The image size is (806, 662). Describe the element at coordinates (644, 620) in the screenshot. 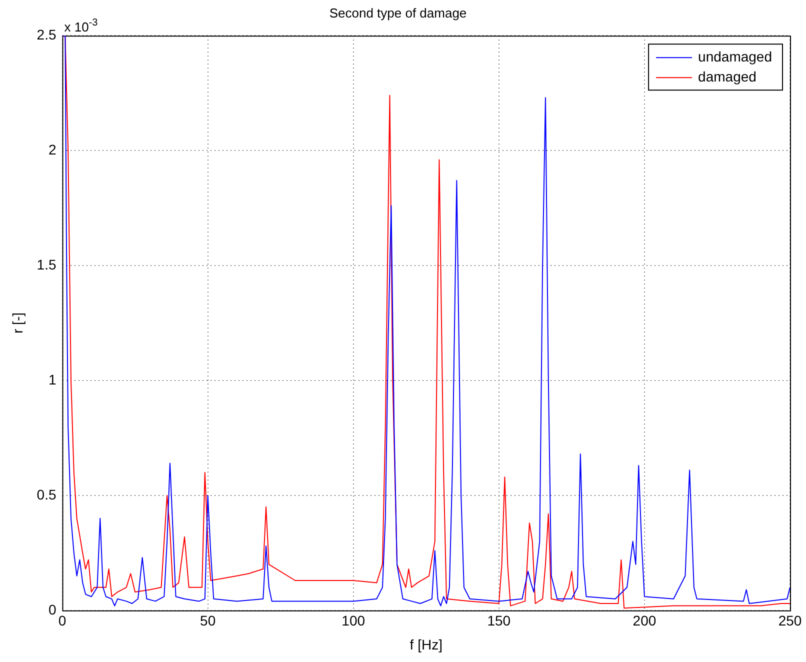

I see `x-tick-label: 200` at that location.